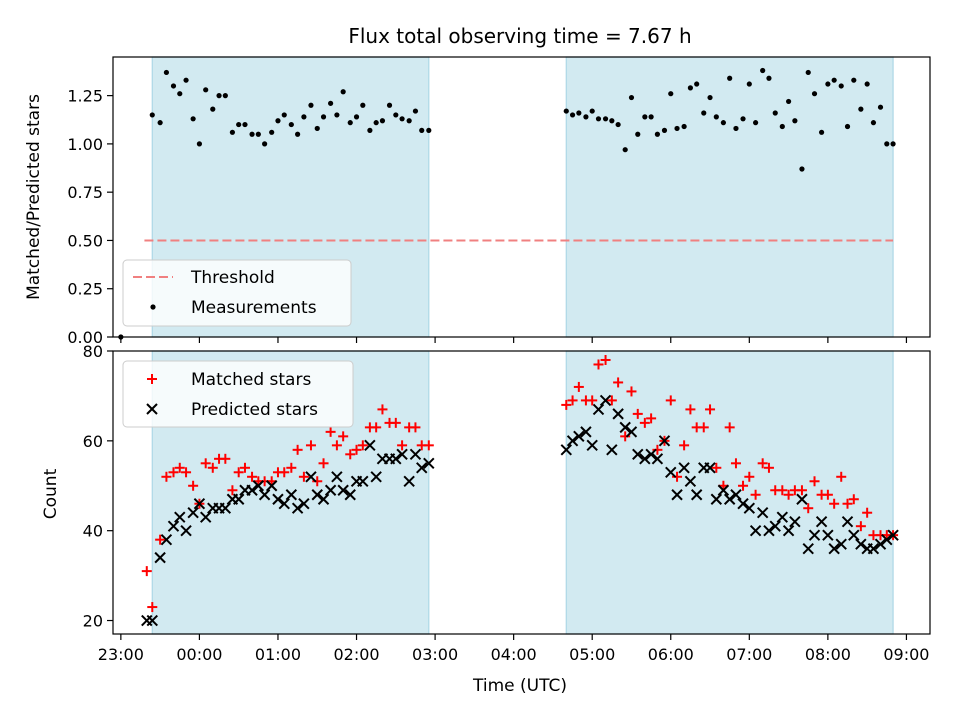  Describe the element at coordinates (93, 531) in the screenshot. I see `bottom-ytick-label: 40` at that location.